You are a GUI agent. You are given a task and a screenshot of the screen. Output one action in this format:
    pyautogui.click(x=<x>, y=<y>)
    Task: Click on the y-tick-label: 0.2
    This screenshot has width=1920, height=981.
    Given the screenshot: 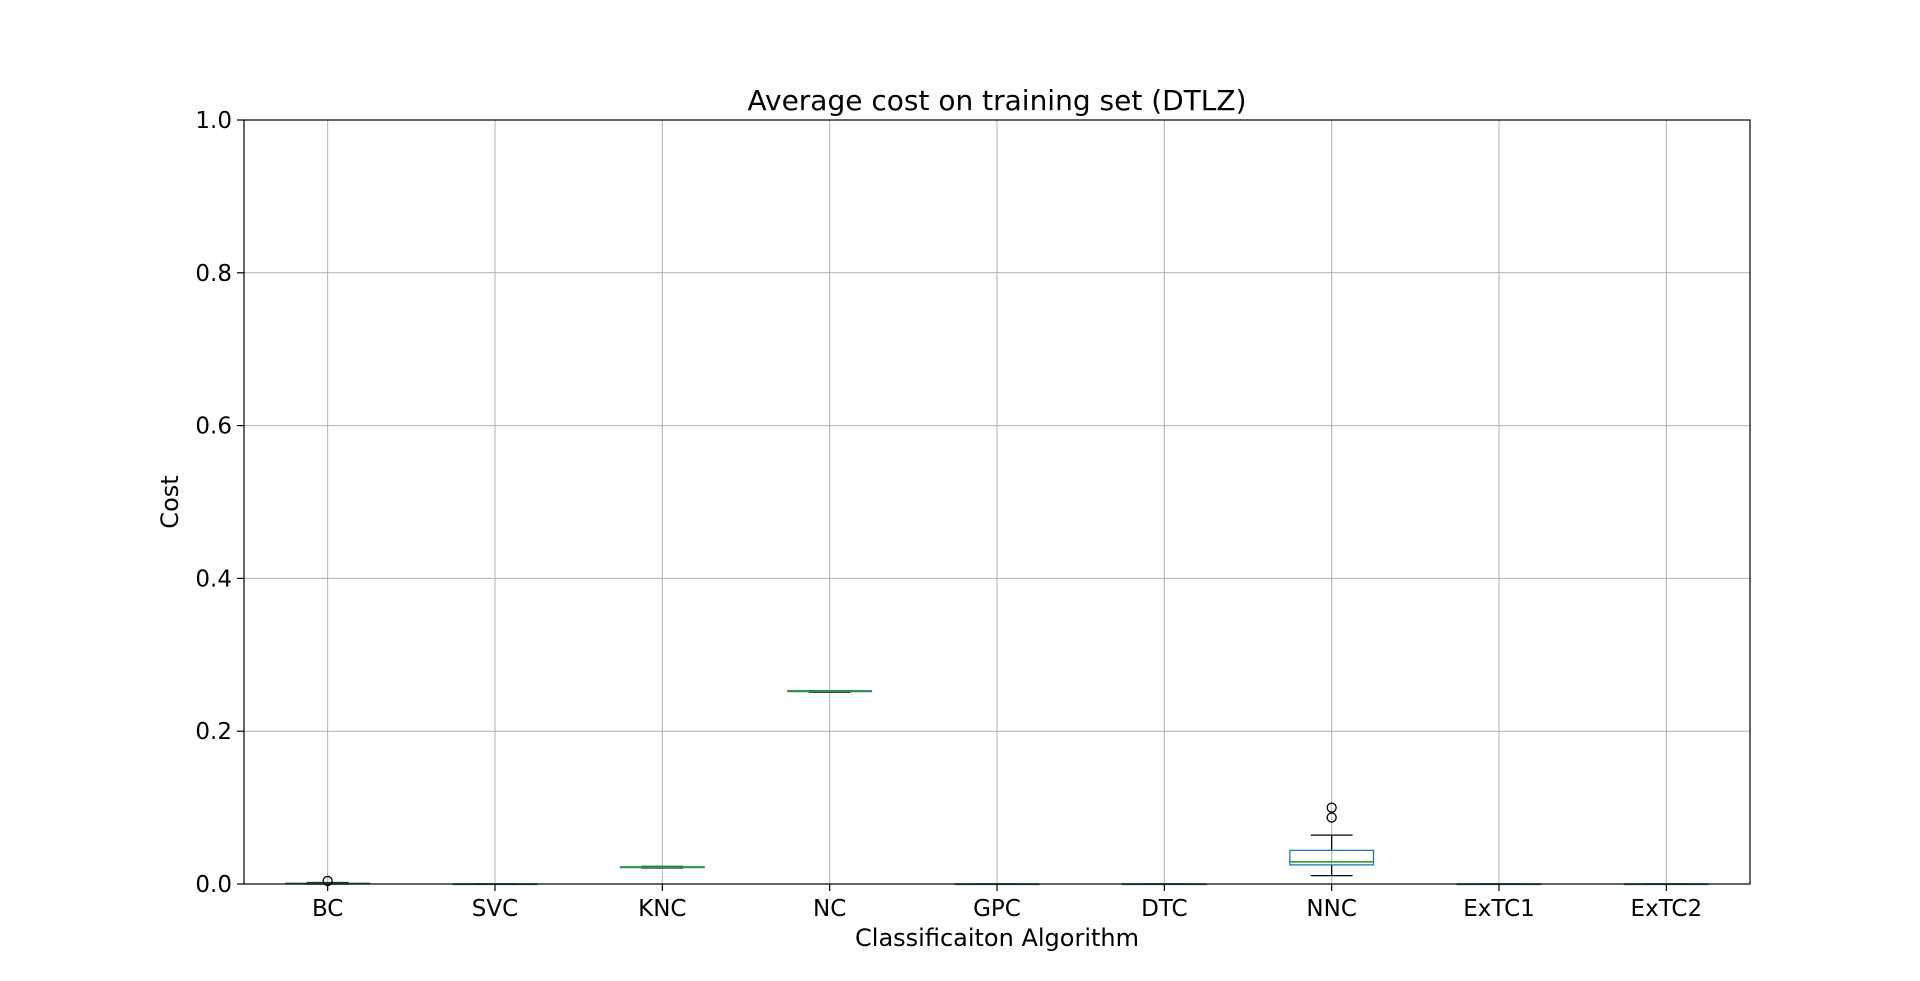 What is the action you would take?
    pyautogui.click(x=213, y=732)
    